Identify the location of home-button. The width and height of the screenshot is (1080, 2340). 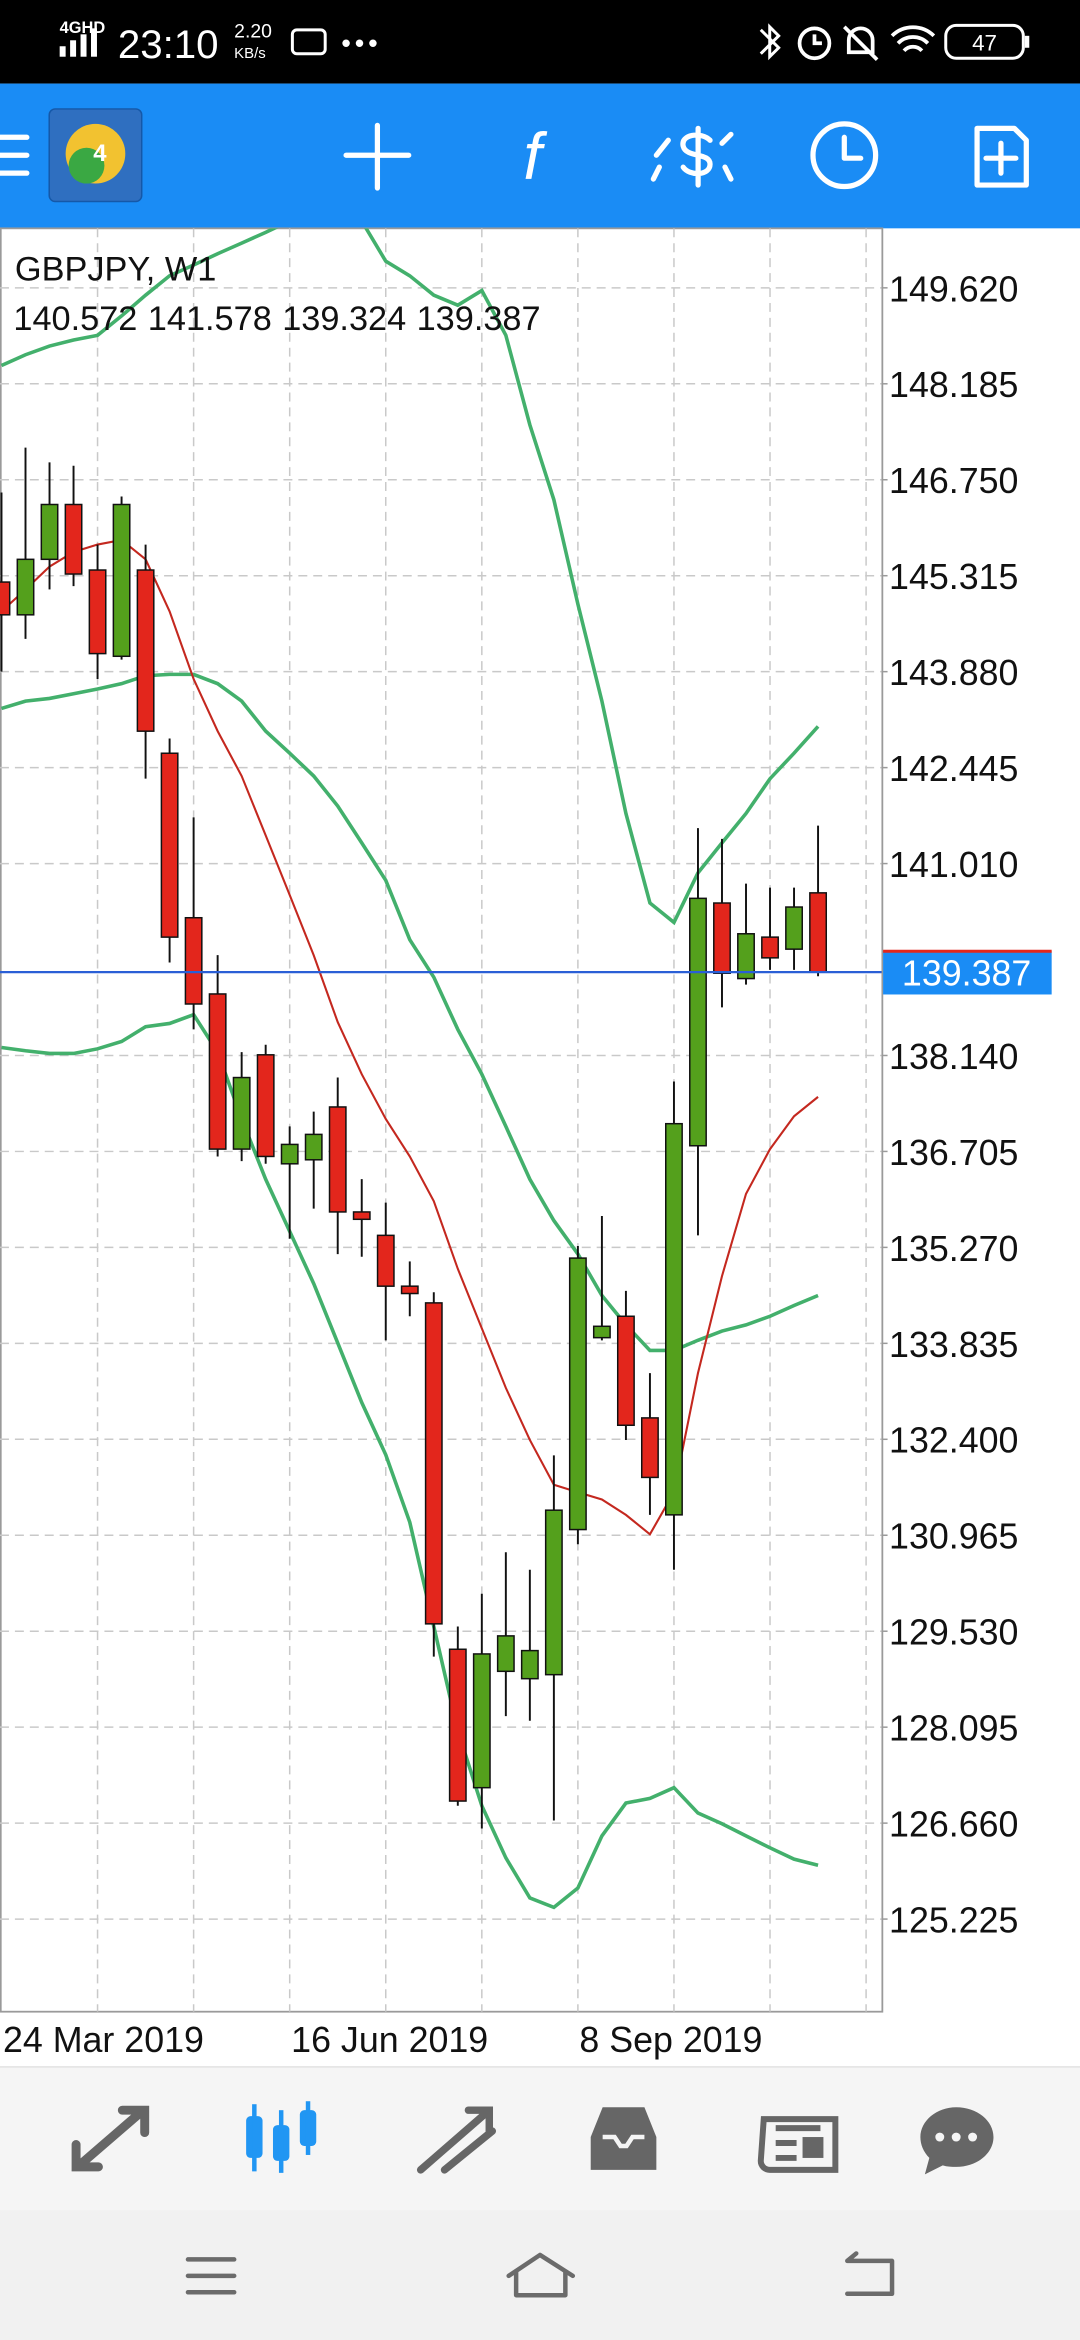
(541, 2275).